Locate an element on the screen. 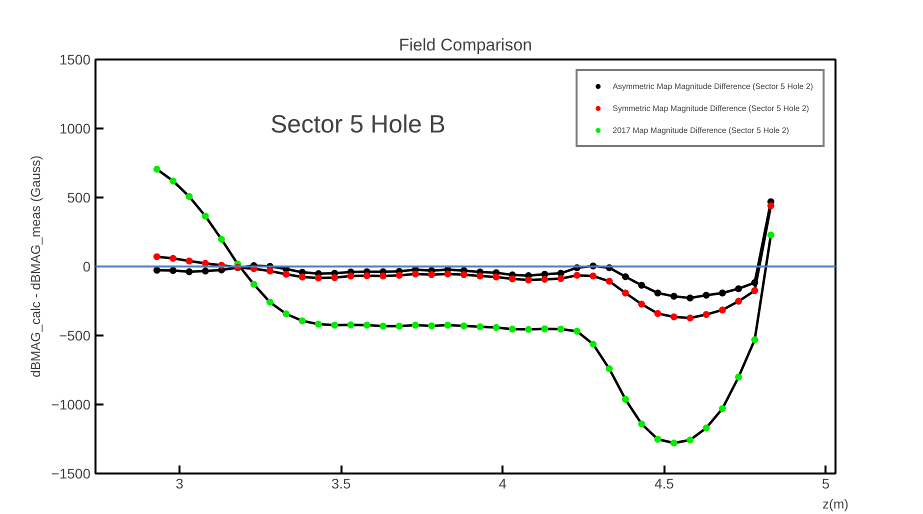 This screenshot has height=514, width=923. y-tick-label: 0 is located at coordinates (86, 266).